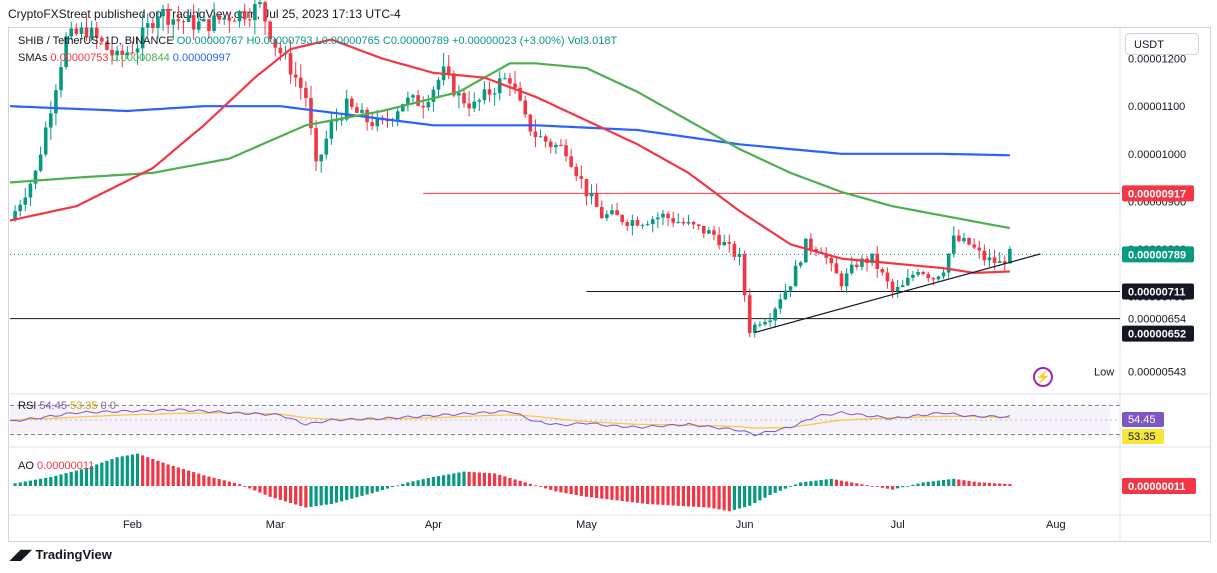 The width and height of the screenshot is (1217, 573). I want to click on support-trendline, so click(897, 293).